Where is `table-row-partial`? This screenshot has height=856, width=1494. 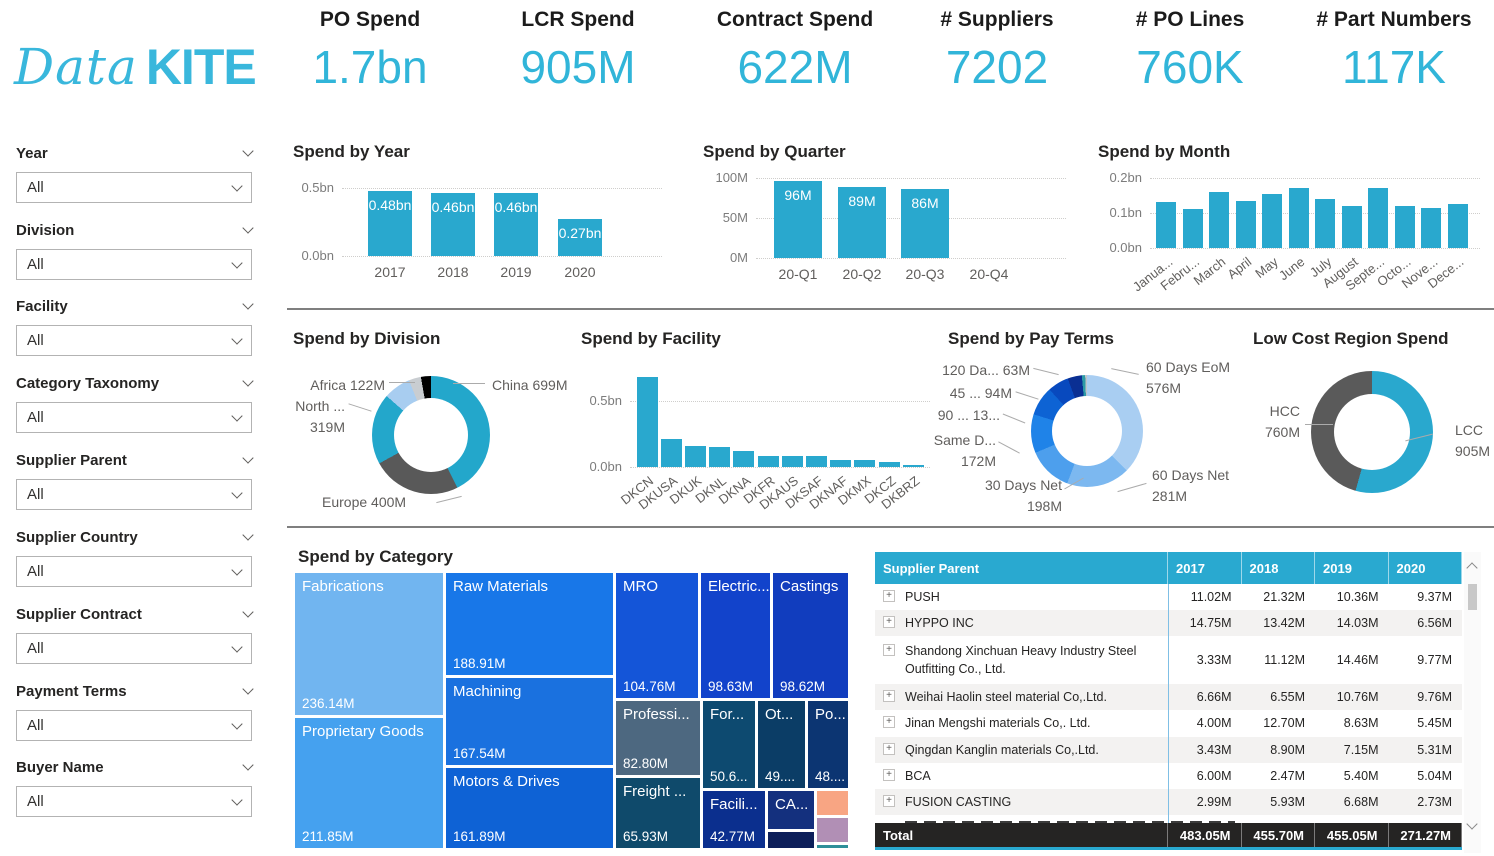
table-row-partial is located at coordinates (1168, 819).